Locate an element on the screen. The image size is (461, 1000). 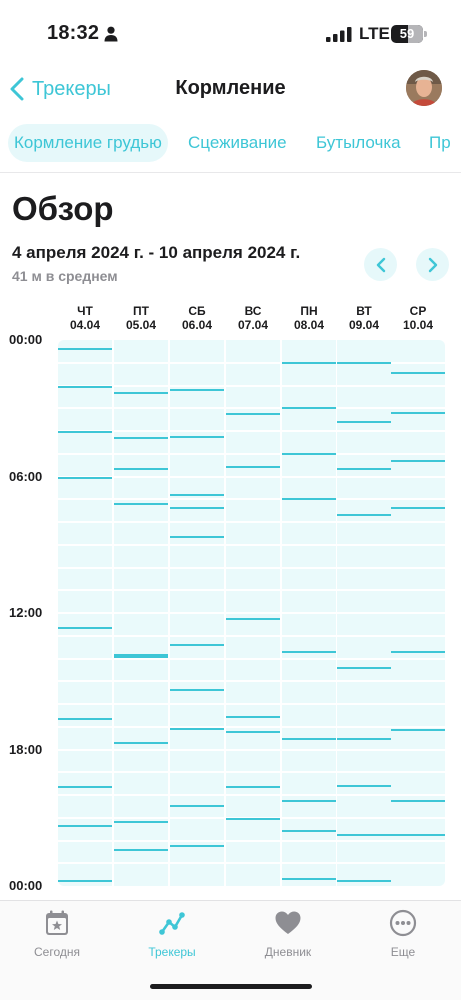
back-button: Трекеры is located at coordinates (59, 89).